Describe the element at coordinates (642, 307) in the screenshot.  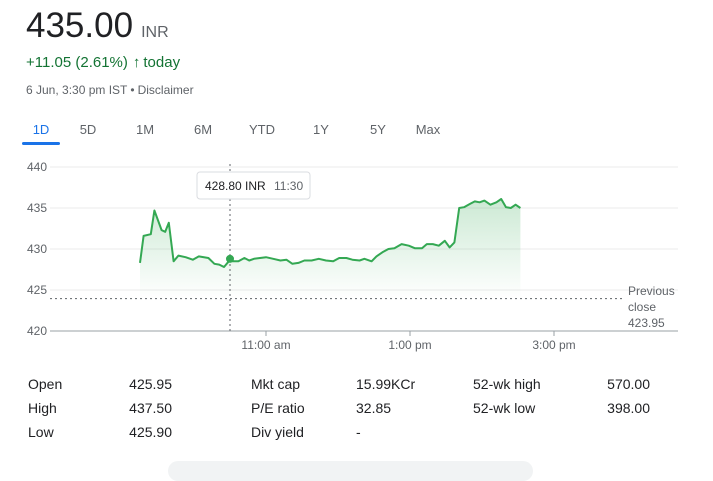
I see `previous-close-label: close` at that location.